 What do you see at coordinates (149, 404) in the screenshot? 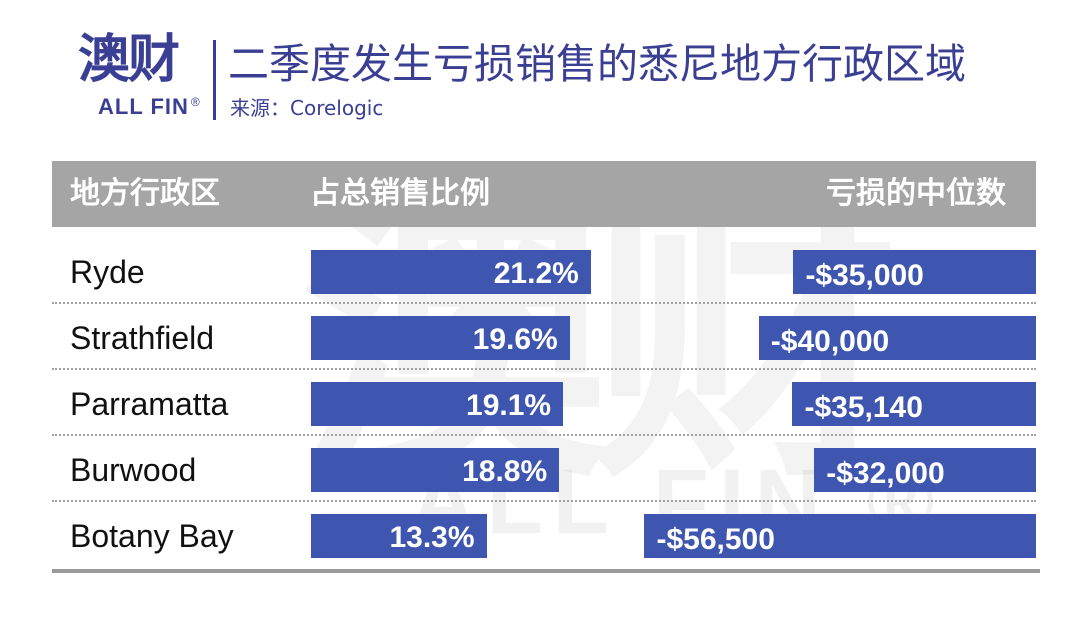
I see `region-label: Parramatta` at bounding box center [149, 404].